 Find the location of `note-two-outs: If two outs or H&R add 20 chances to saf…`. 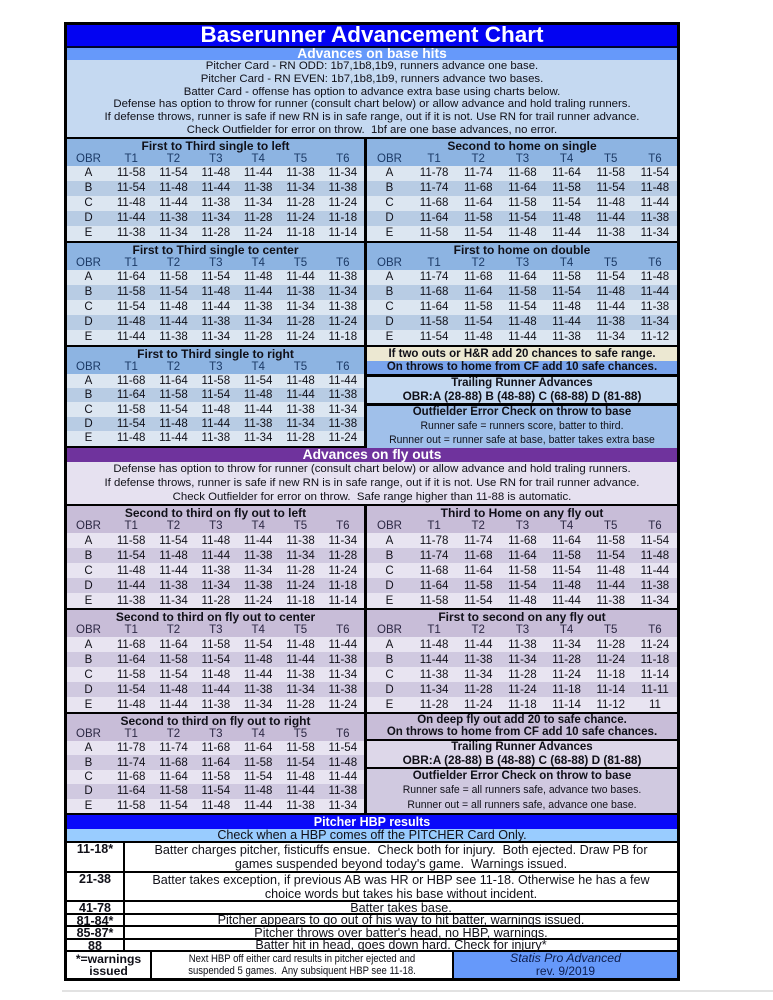

note-two-outs: If two outs or H&R add 20 chances to saf… is located at coordinates (522, 353).